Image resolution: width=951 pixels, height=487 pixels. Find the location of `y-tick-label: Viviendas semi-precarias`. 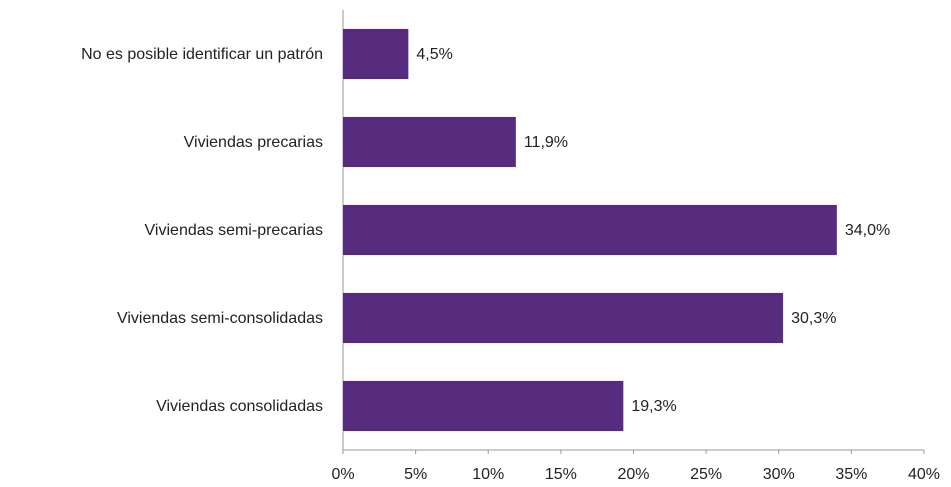

y-tick-label: Viviendas semi-precarias is located at coordinates (234, 230).